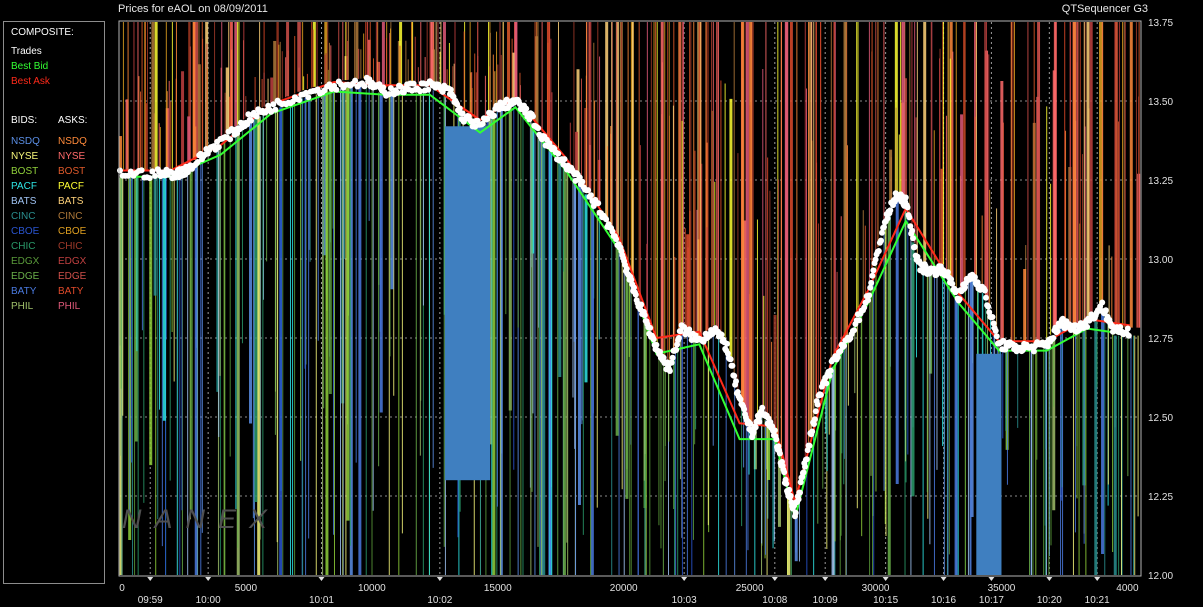  What do you see at coordinates (1160, 300) in the screenshot?
I see `y-axis: 12.00 12.25 12.50 12.75 13.00 13.25 13.50 13.75` at bounding box center [1160, 300].